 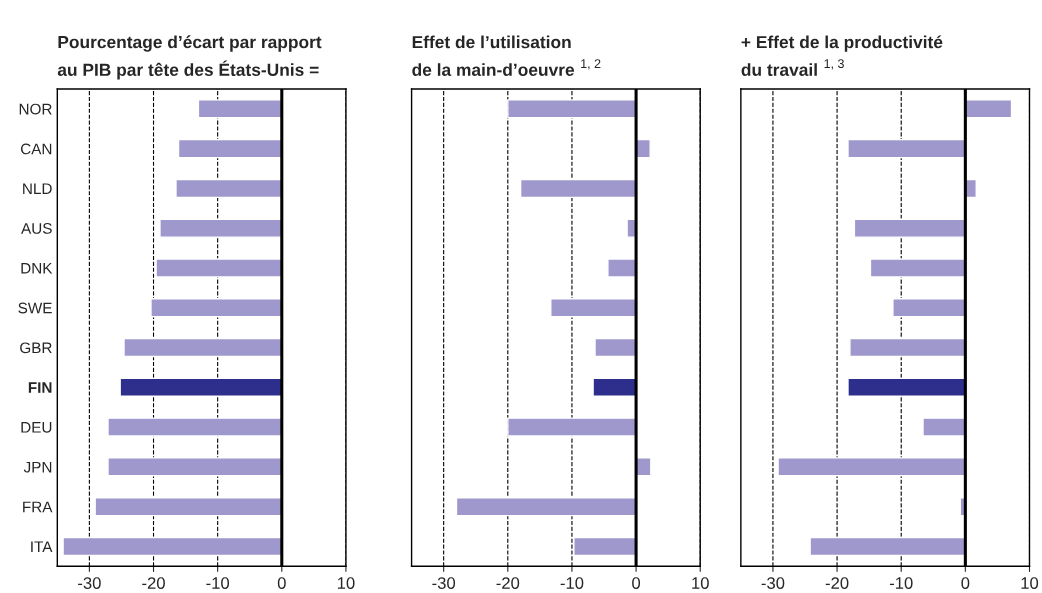 What do you see at coordinates (36, 427) in the screenshot?
I see `y-tick-label: DEU` at bounding box center [36, 427].